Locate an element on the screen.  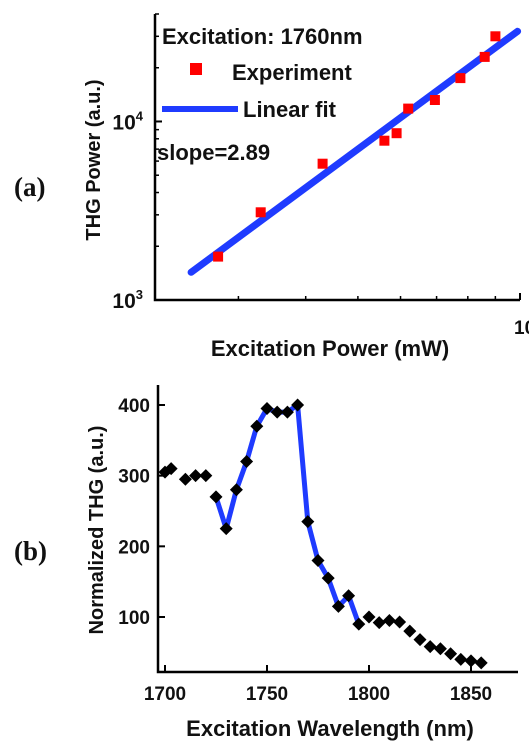
y-tick-label: 400 is located at coordinates (134, 406).